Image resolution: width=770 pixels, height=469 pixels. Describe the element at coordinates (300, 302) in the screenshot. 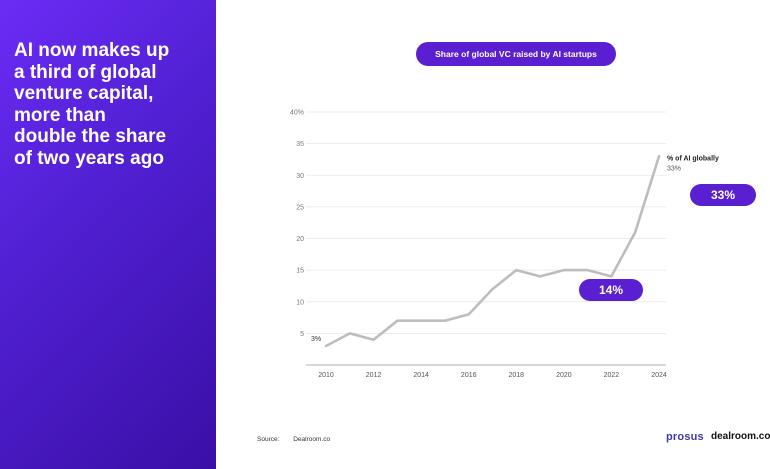

I see `y-tick-label: 10` at that location.